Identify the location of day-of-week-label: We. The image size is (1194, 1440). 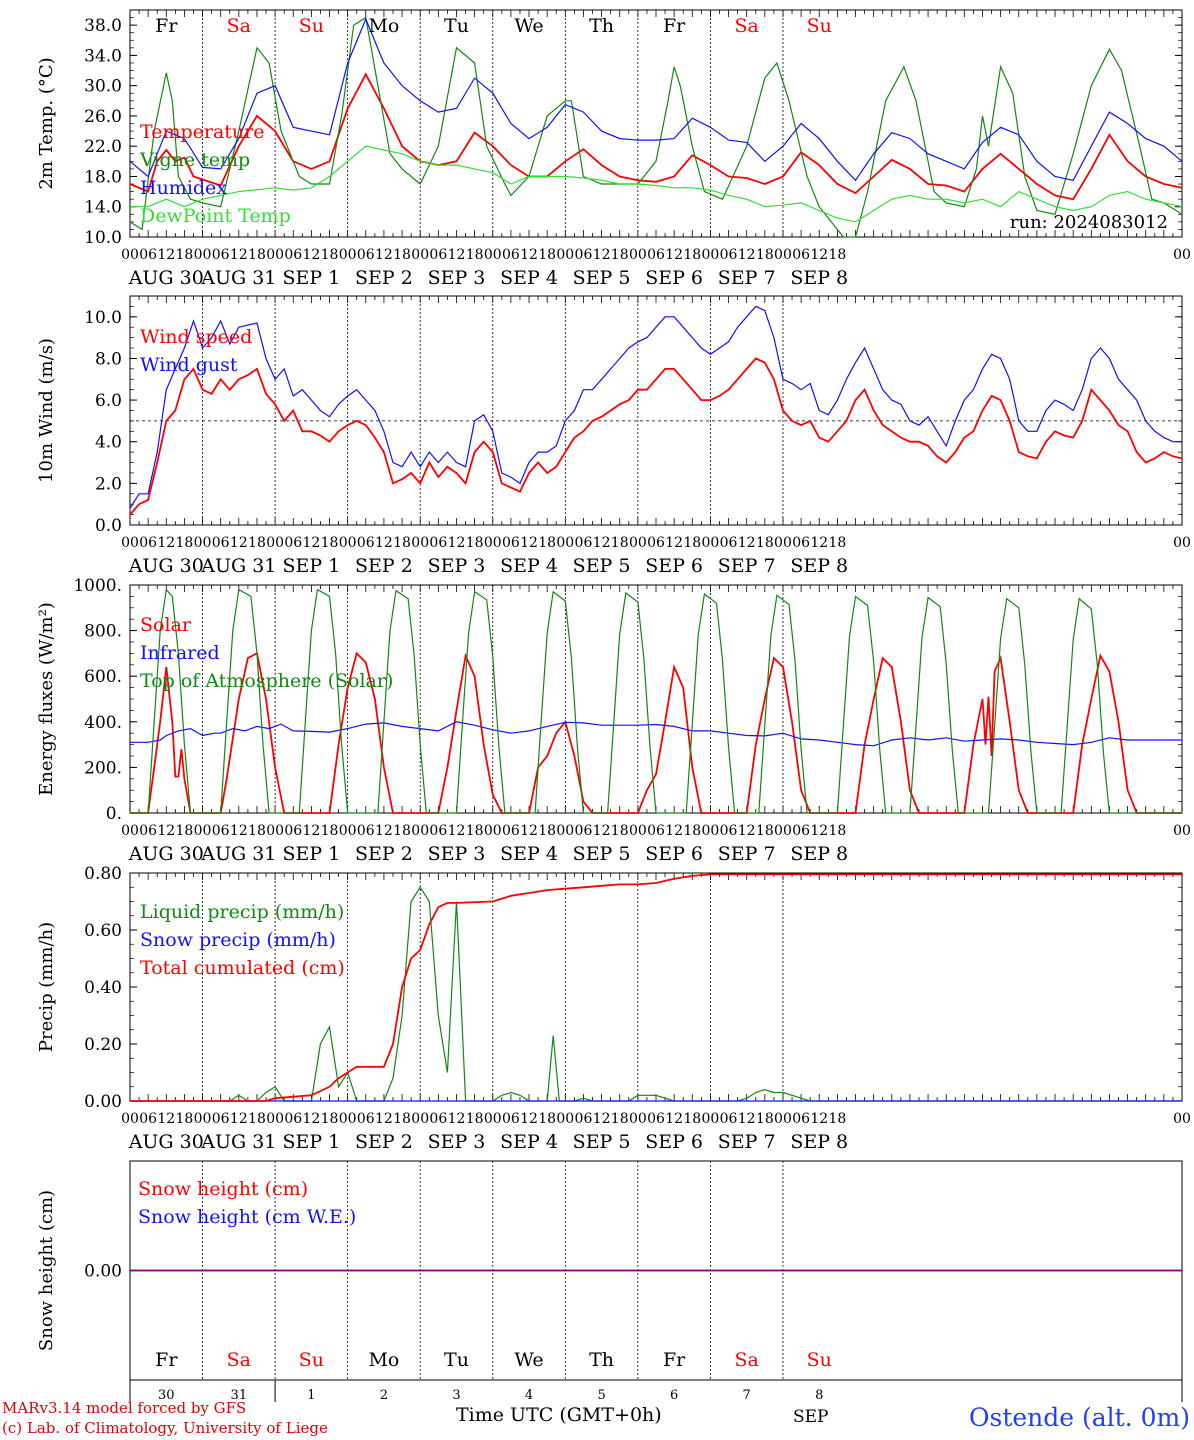
(528, 1360).